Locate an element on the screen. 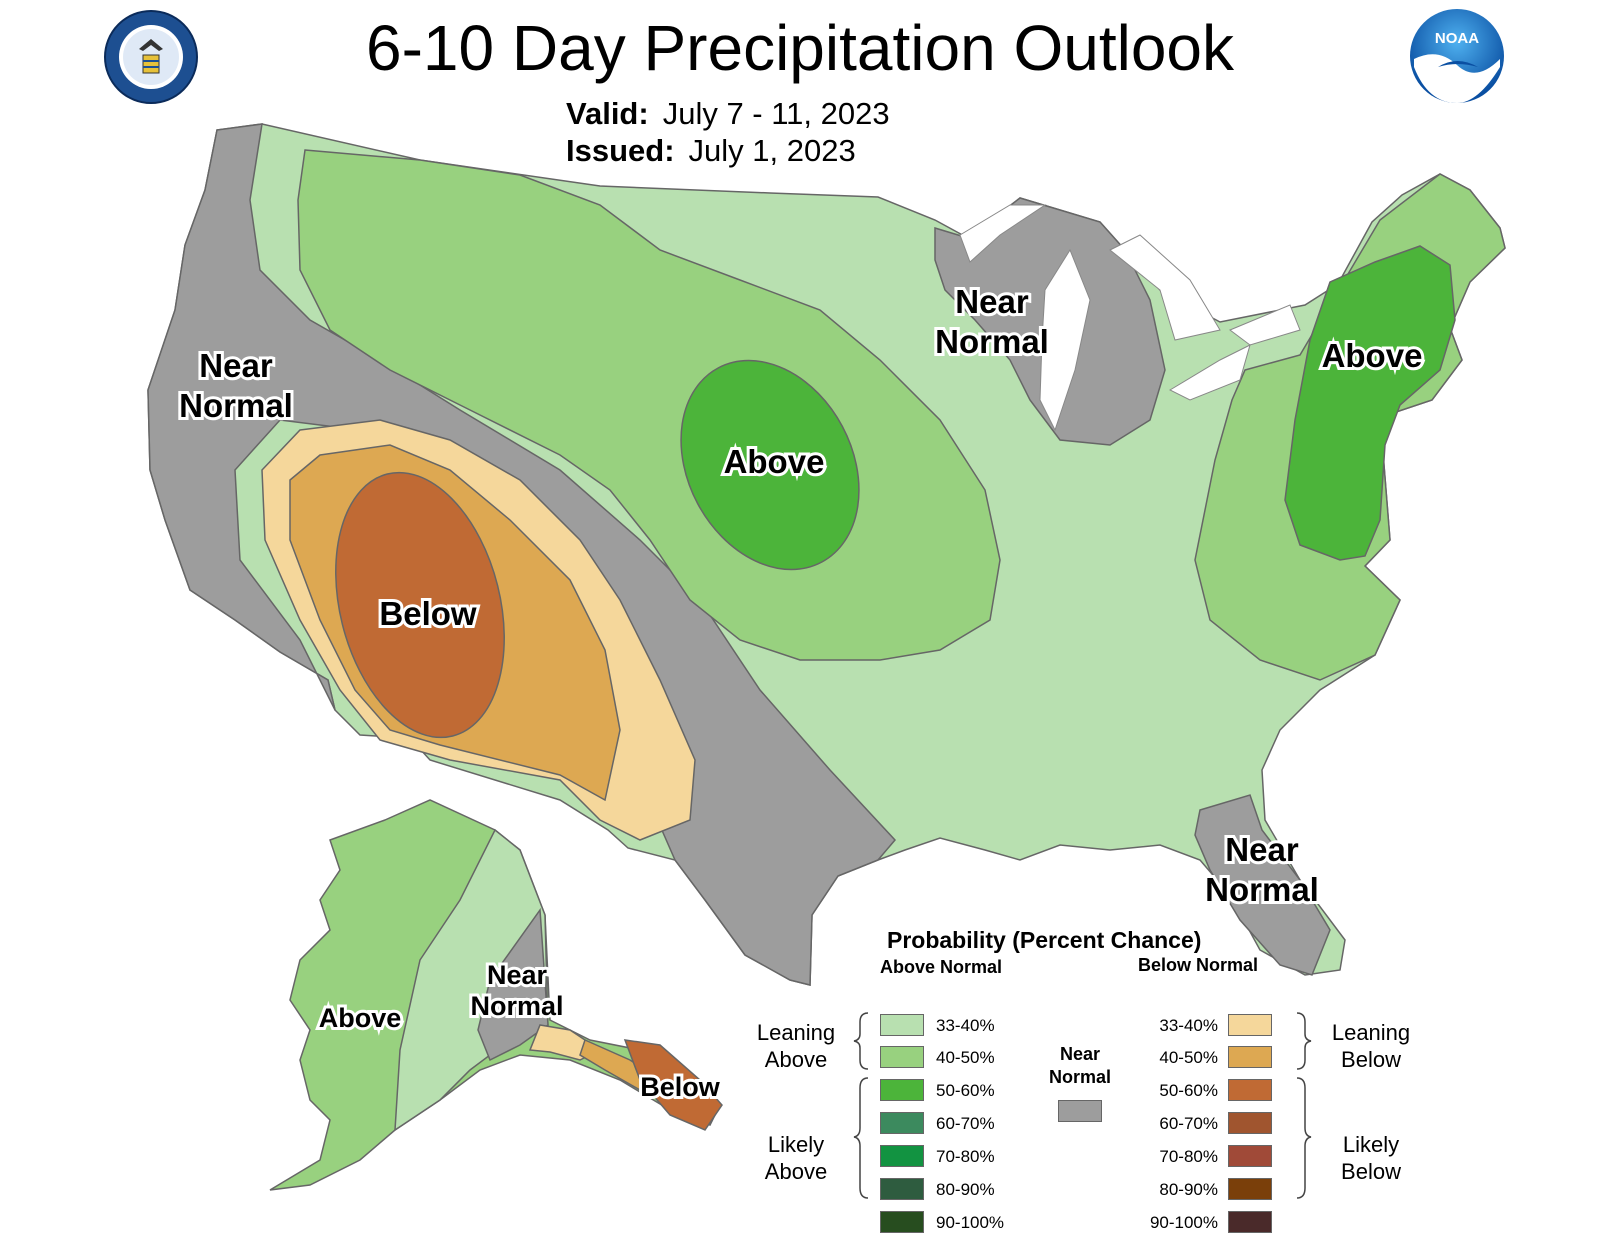 This screenshot has width=1600, height=1236. alaska-near-normal-area is located at coordinates (513, 984).